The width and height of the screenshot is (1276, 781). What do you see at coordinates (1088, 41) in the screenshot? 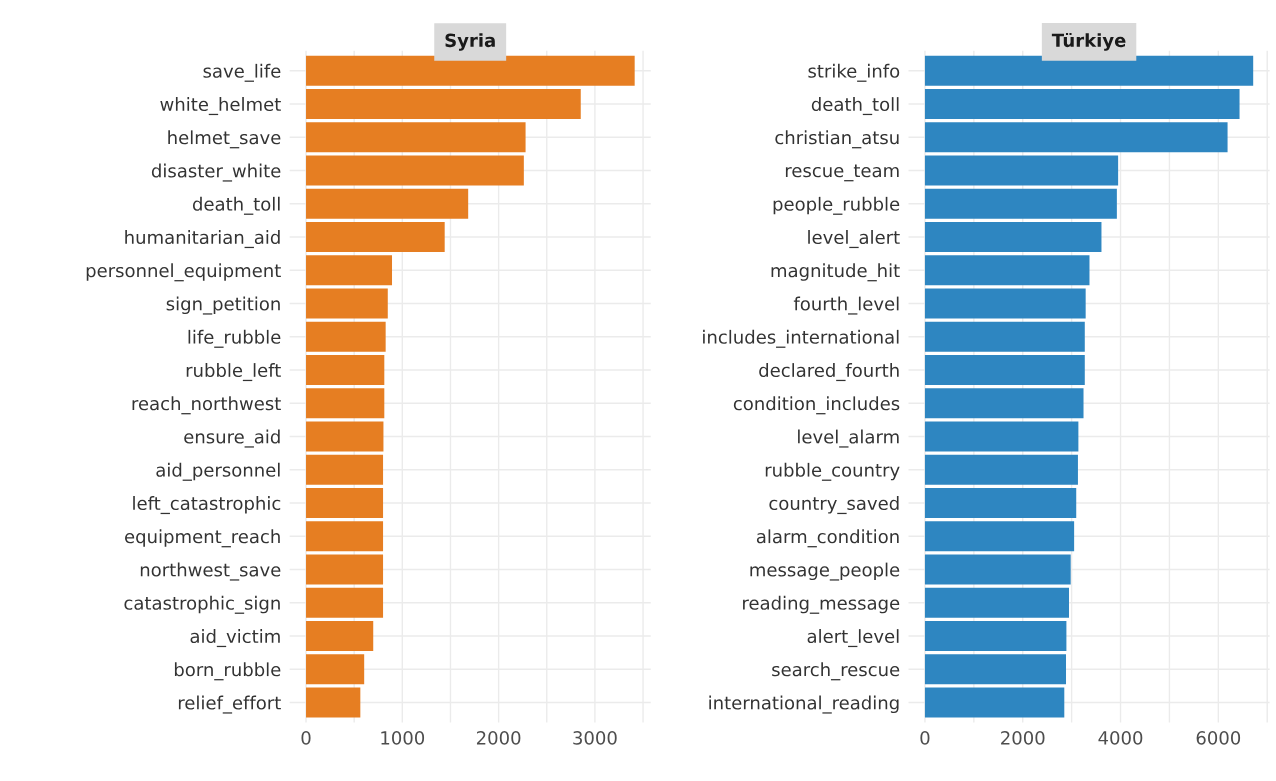
I see `chart-title: Türkiye` at bounding box center [1088, 41].